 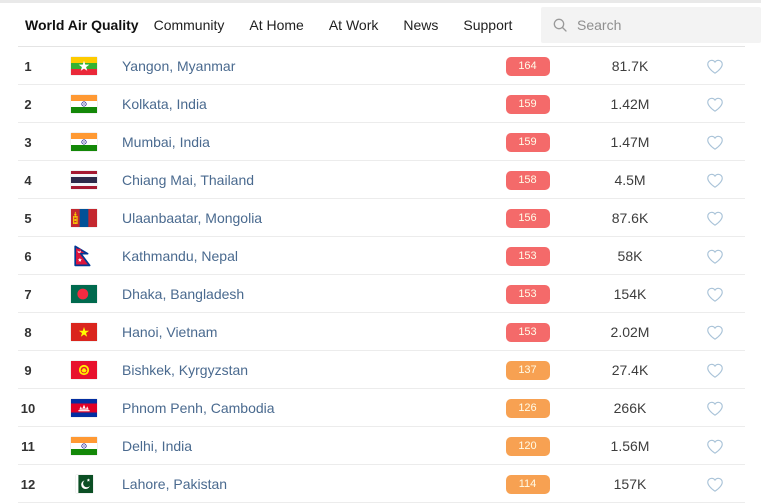 I want to click on aqi-badge-cell: 120, so click(x=527, y=446).